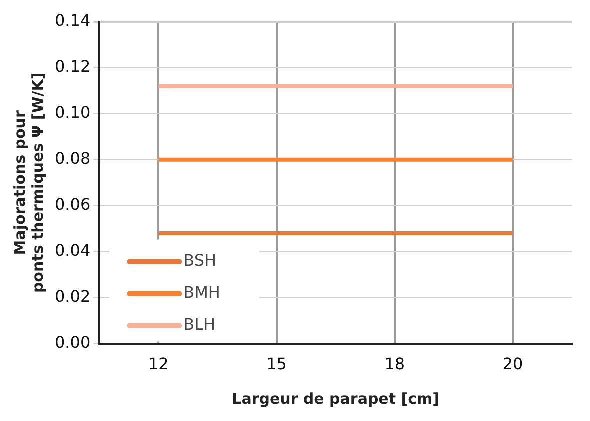 The width and height of the screenshot is (590, 421). What do you see at coordinates (73, 342) in the screenshot?
I see `y-tick-label: 0.00` at bounding box center [73, 342].